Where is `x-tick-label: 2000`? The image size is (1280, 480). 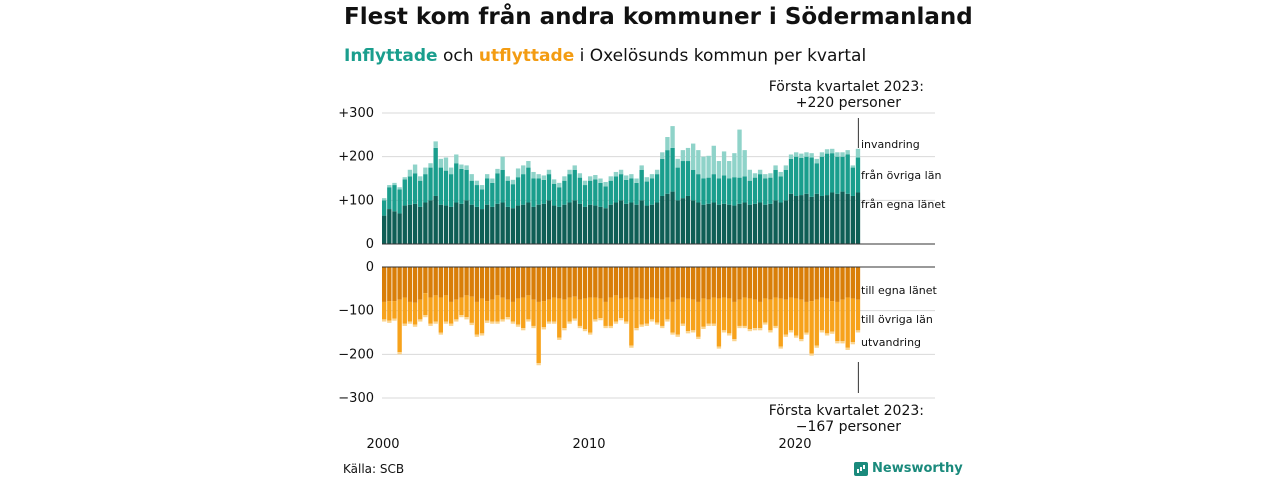
x-tick-label: 2000 is located at coordinates (382, 444).